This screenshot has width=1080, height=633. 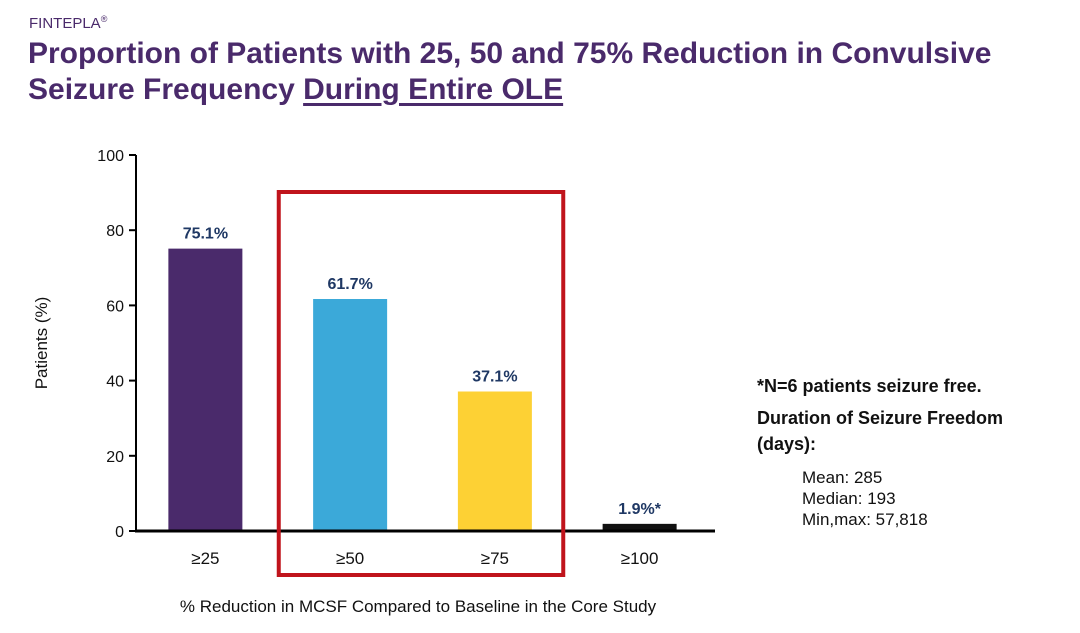 What do you see at coordinates (639, 509) in the screenshot?
I see `bar-data-label: 1.9%*` at bounding box center [639, 509].